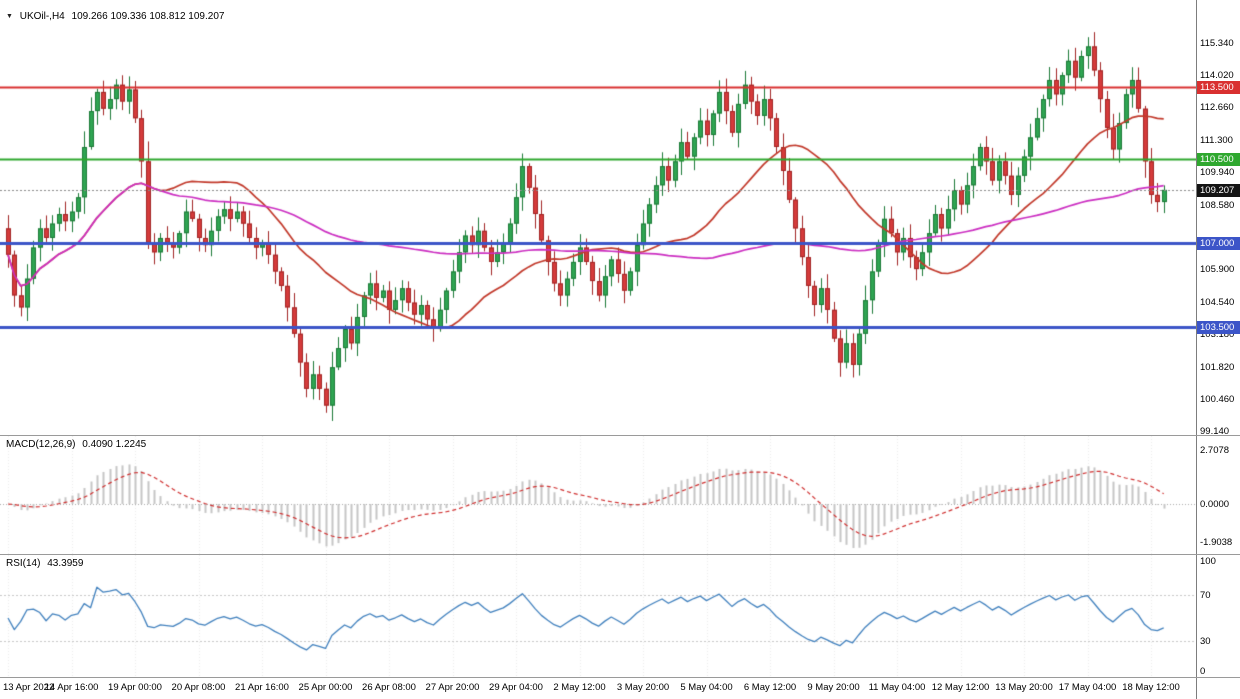  What do you see at coordinates (389, 687) in the screenshot?
I see `time-axis-label: 26 Apr 08:00` at bounding box center [389, 687].